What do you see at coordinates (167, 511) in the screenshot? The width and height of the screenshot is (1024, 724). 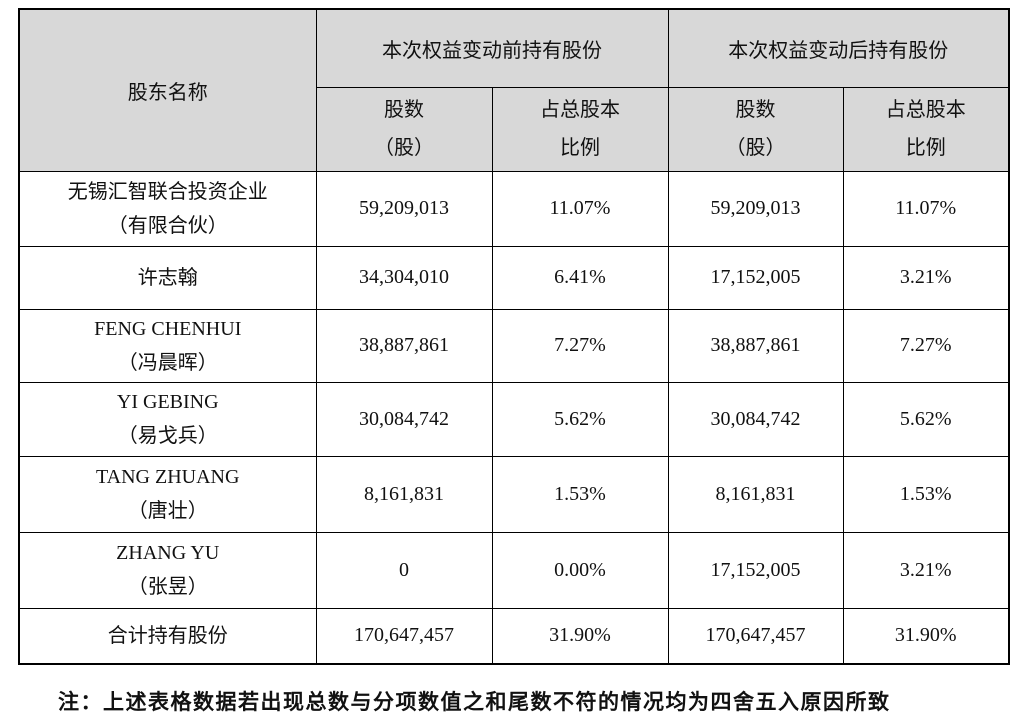 I see `shareholder-name-line2: （唐壮）` at bounding box center [167, 511].